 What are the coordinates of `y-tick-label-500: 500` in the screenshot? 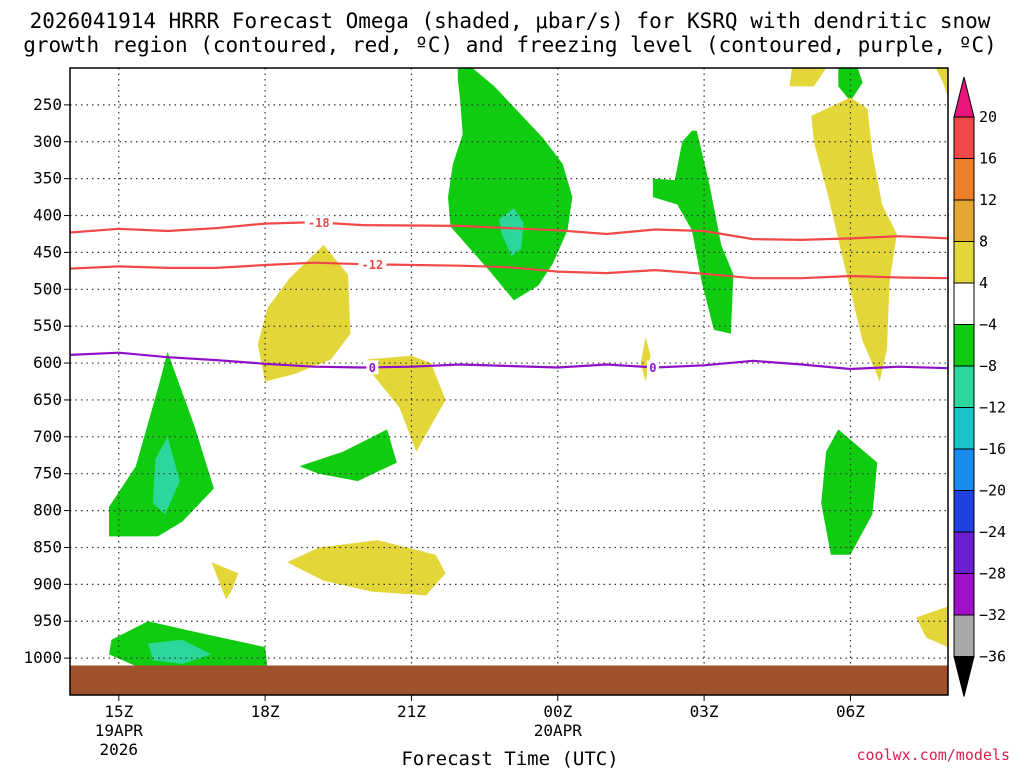 It's located at (47, 288).